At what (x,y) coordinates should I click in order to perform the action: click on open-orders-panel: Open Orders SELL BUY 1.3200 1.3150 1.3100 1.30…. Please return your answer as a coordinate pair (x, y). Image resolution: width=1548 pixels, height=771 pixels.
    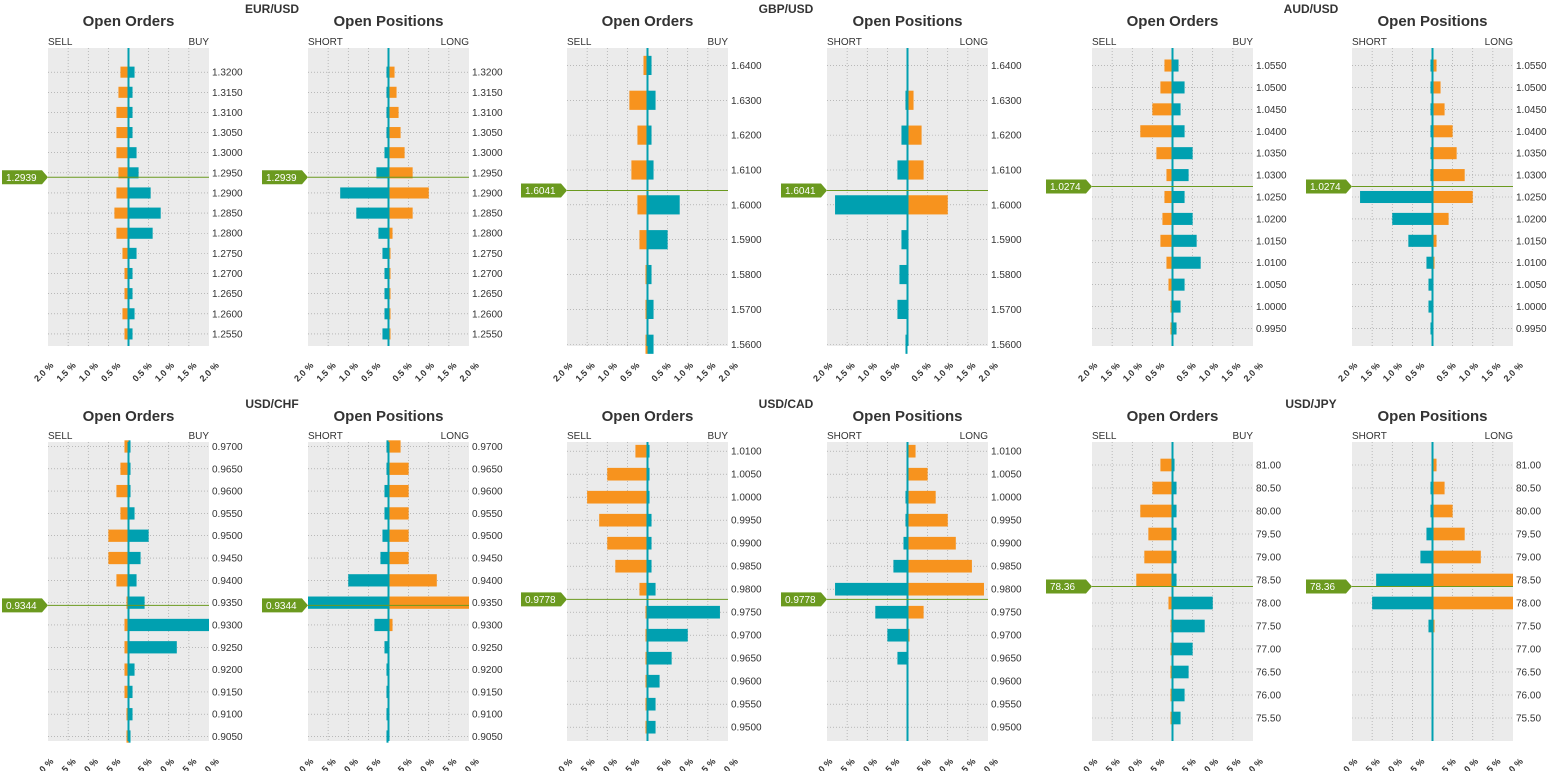
    Looking at the image, I should click on (122, 198).